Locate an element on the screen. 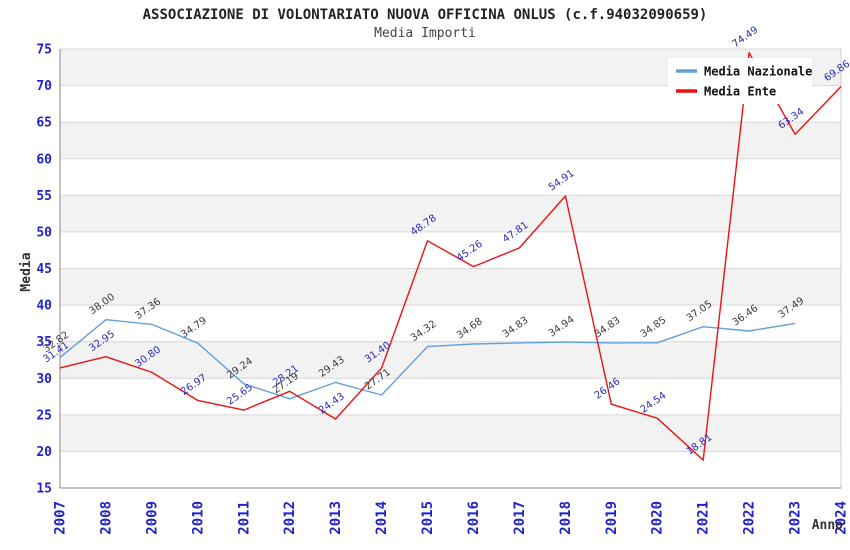 This screenshot has height=550, width=850. y-tick-label: 25 is located at coordinates (44, 415).